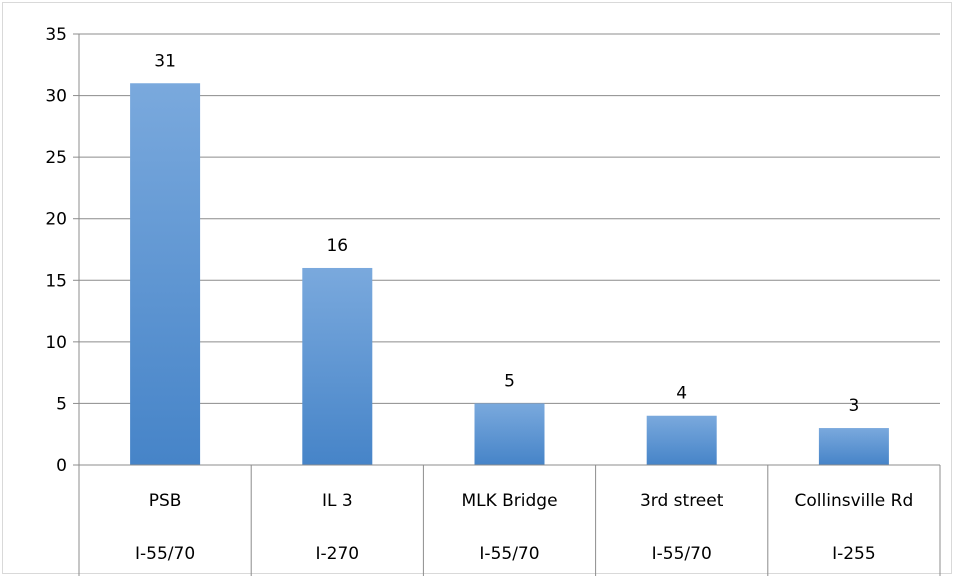  I want to click on category-sublabel: I-270, so click(337, 554).